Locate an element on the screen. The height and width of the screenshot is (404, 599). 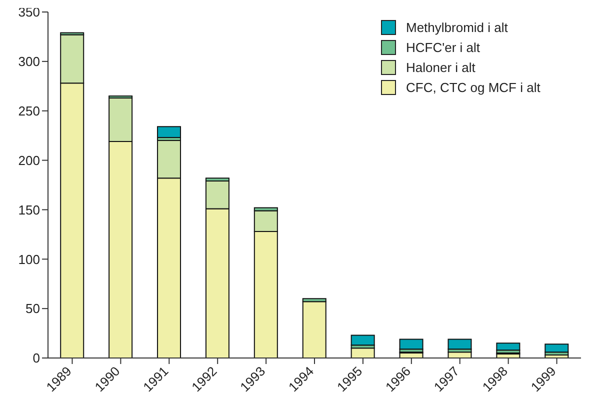
y-tick-label: 50 is located at coordinates (33, 308).